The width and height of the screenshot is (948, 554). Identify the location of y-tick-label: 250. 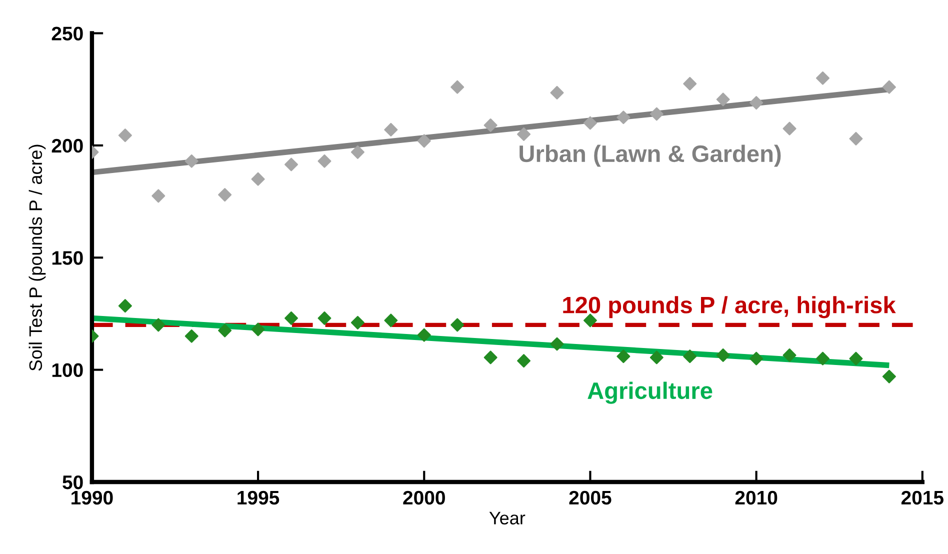
(67, 33).